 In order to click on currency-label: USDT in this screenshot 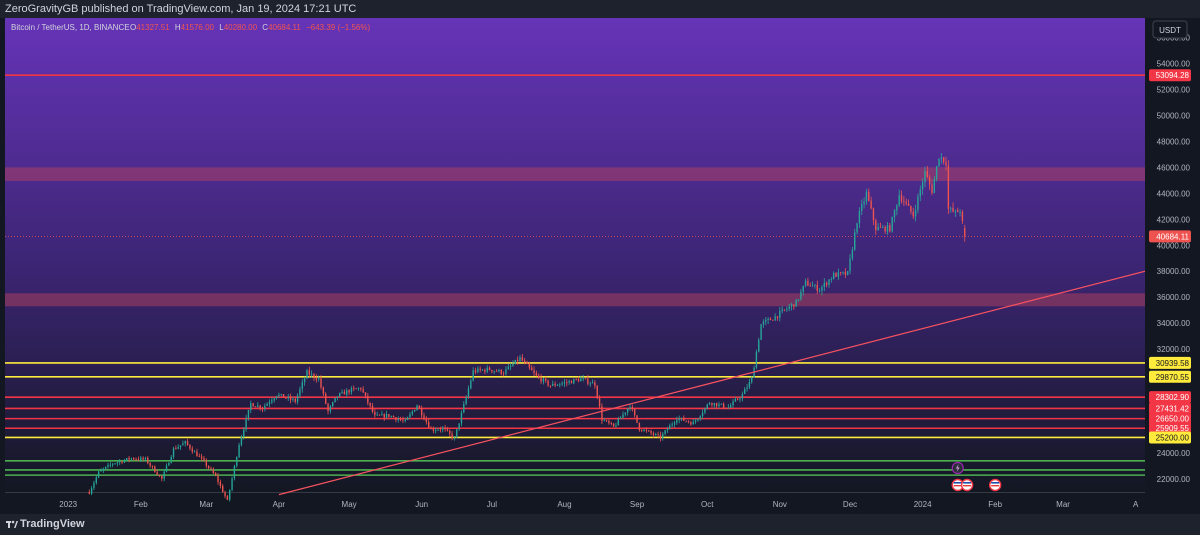, I will do `click(1170, 30)`.